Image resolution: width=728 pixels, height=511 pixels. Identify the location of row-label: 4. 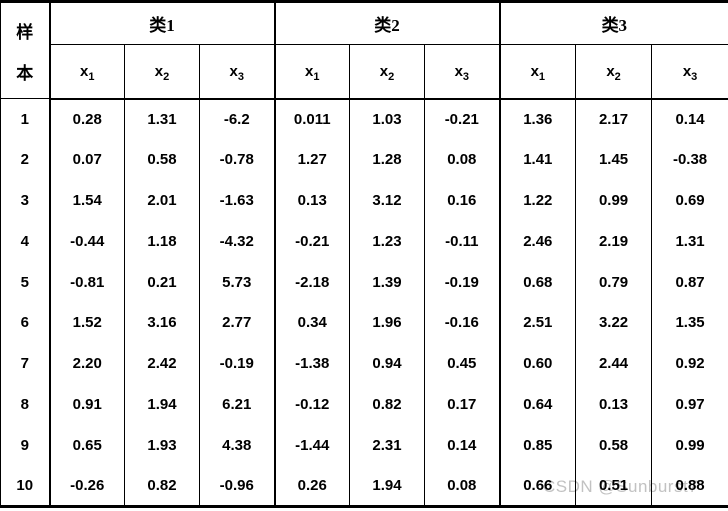
(24, 241).